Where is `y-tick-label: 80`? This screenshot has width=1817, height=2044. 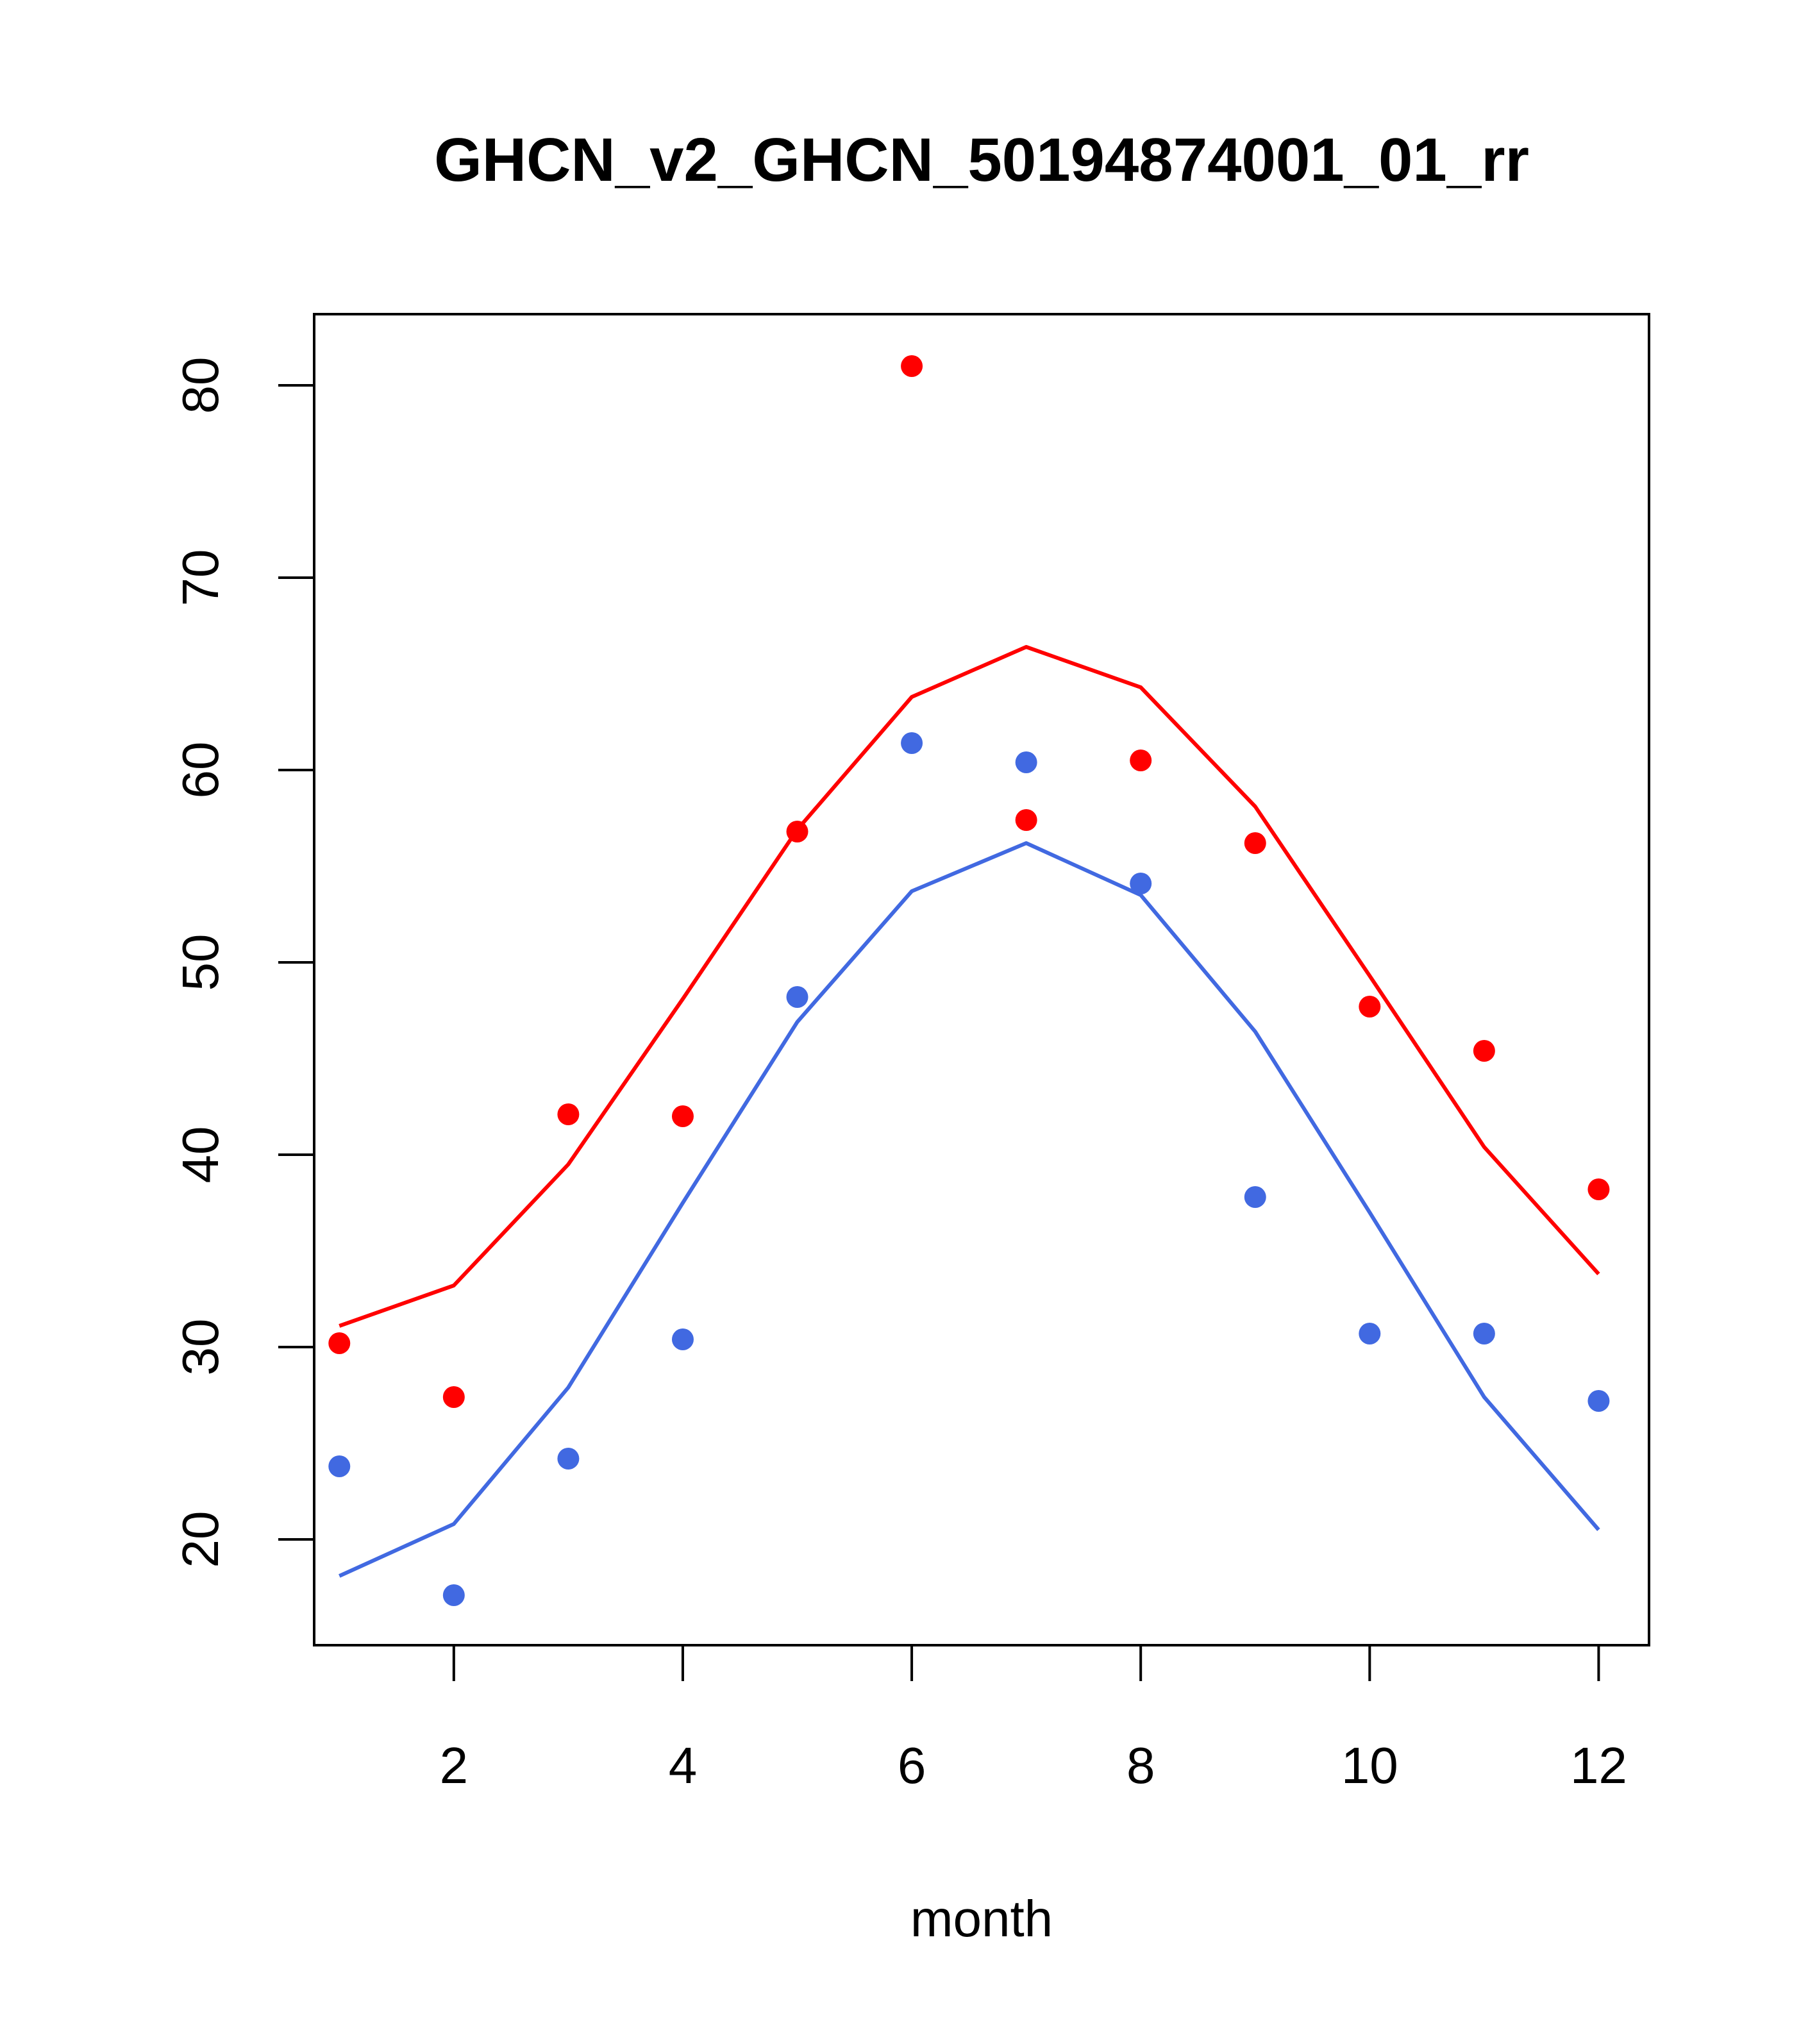 y-tick-label: 80 is located at coordinates (201, 385).